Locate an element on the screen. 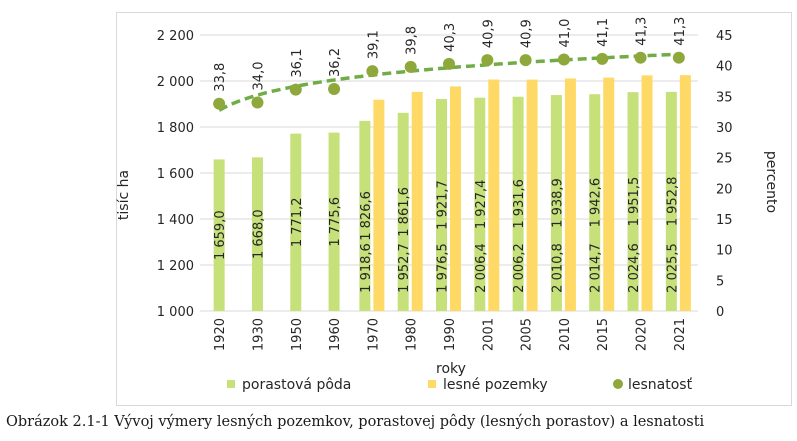 The width and height of the screenshot is (797, 441). data-label-lesne-pozemky: 1 976,5 is located at coordinates (443, 268).